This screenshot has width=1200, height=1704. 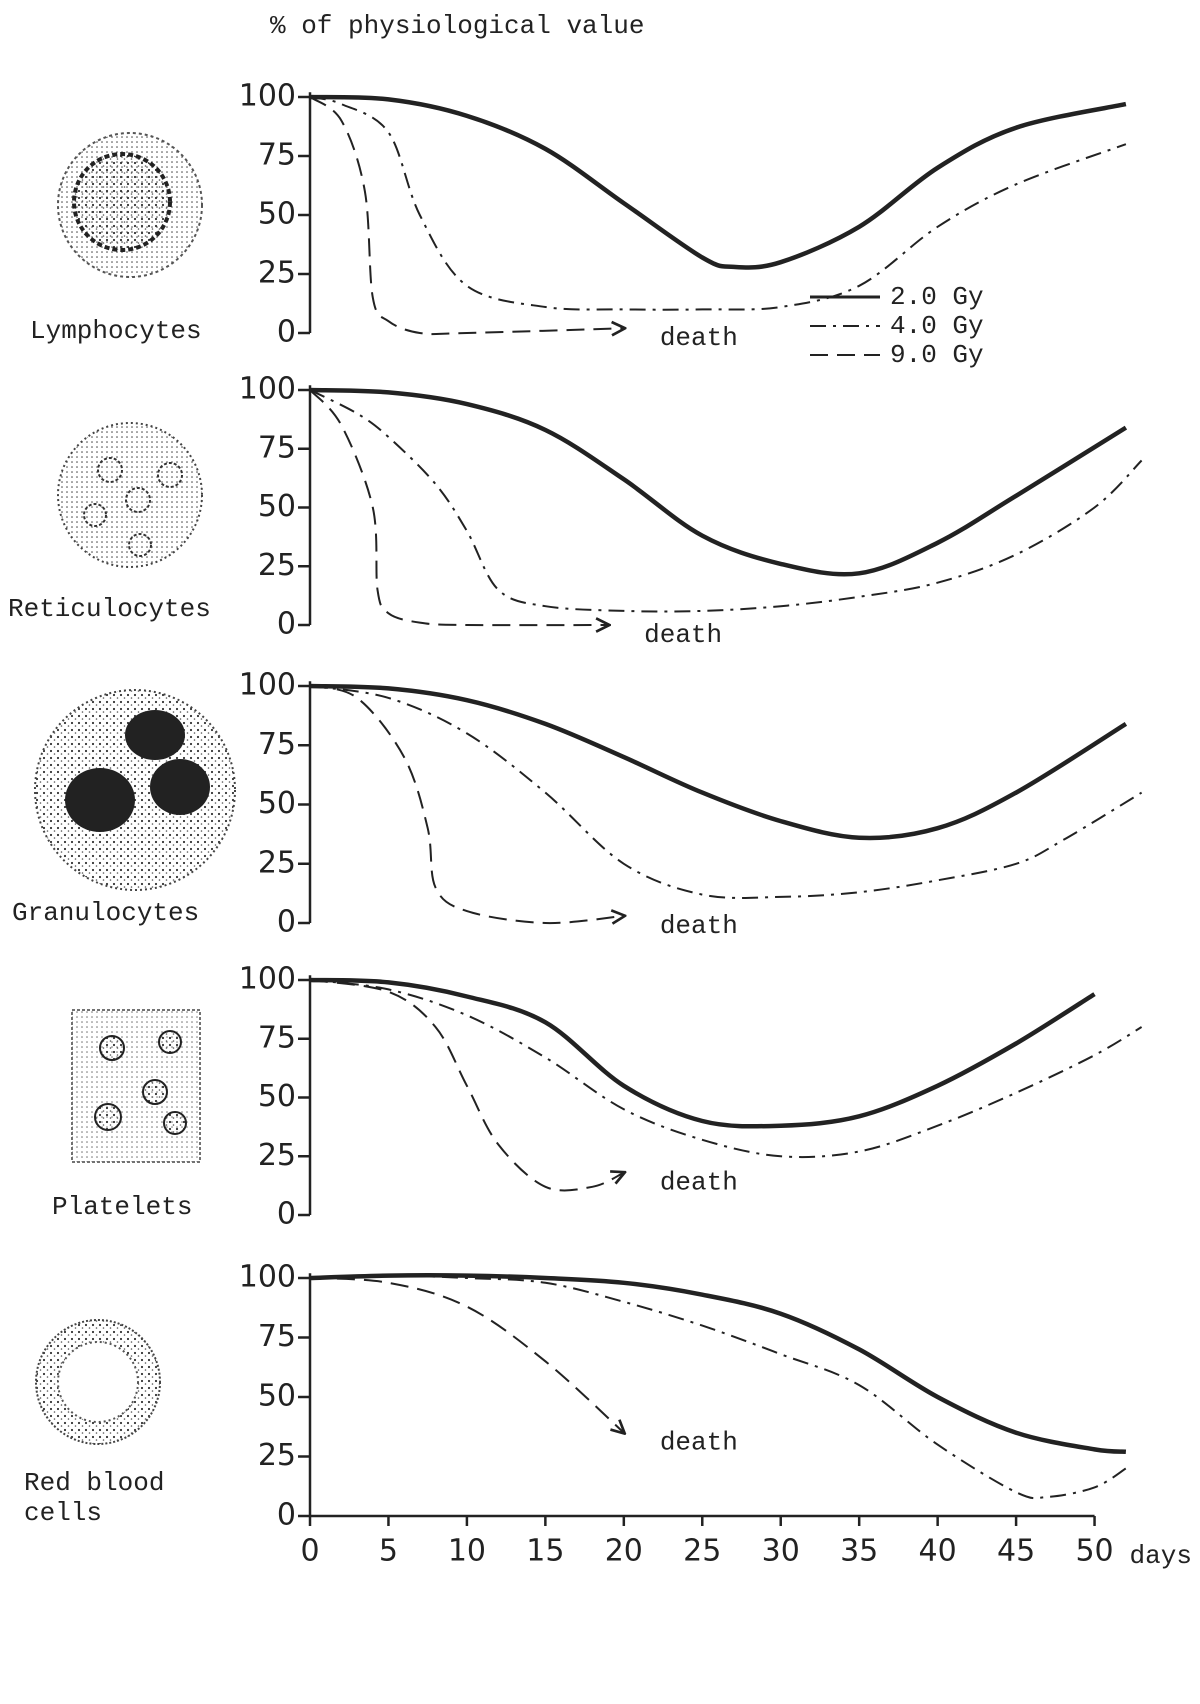 What do you see at coordinates (937, 297) in the screenshot?
I see `legend-label: 2.0 Gy` at bounding box center [937, 297].